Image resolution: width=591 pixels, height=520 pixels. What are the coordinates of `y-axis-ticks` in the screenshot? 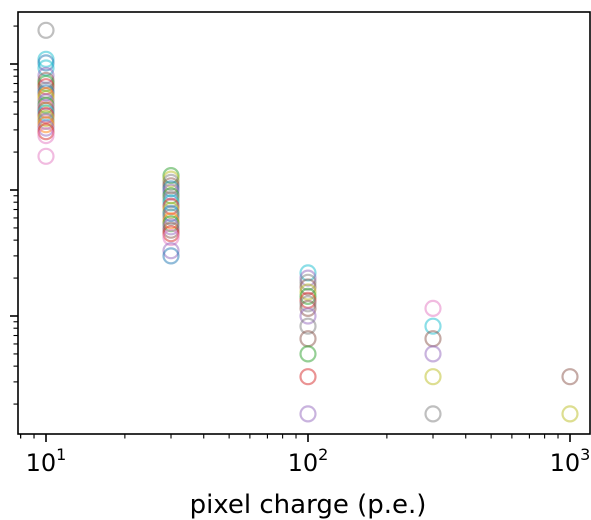 It's located at (14, 215).